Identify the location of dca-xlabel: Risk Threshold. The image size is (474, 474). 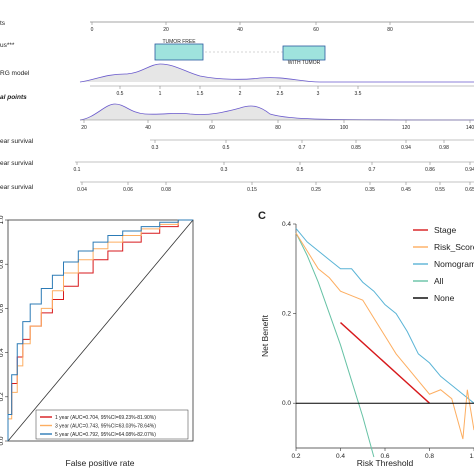
(385, 463).